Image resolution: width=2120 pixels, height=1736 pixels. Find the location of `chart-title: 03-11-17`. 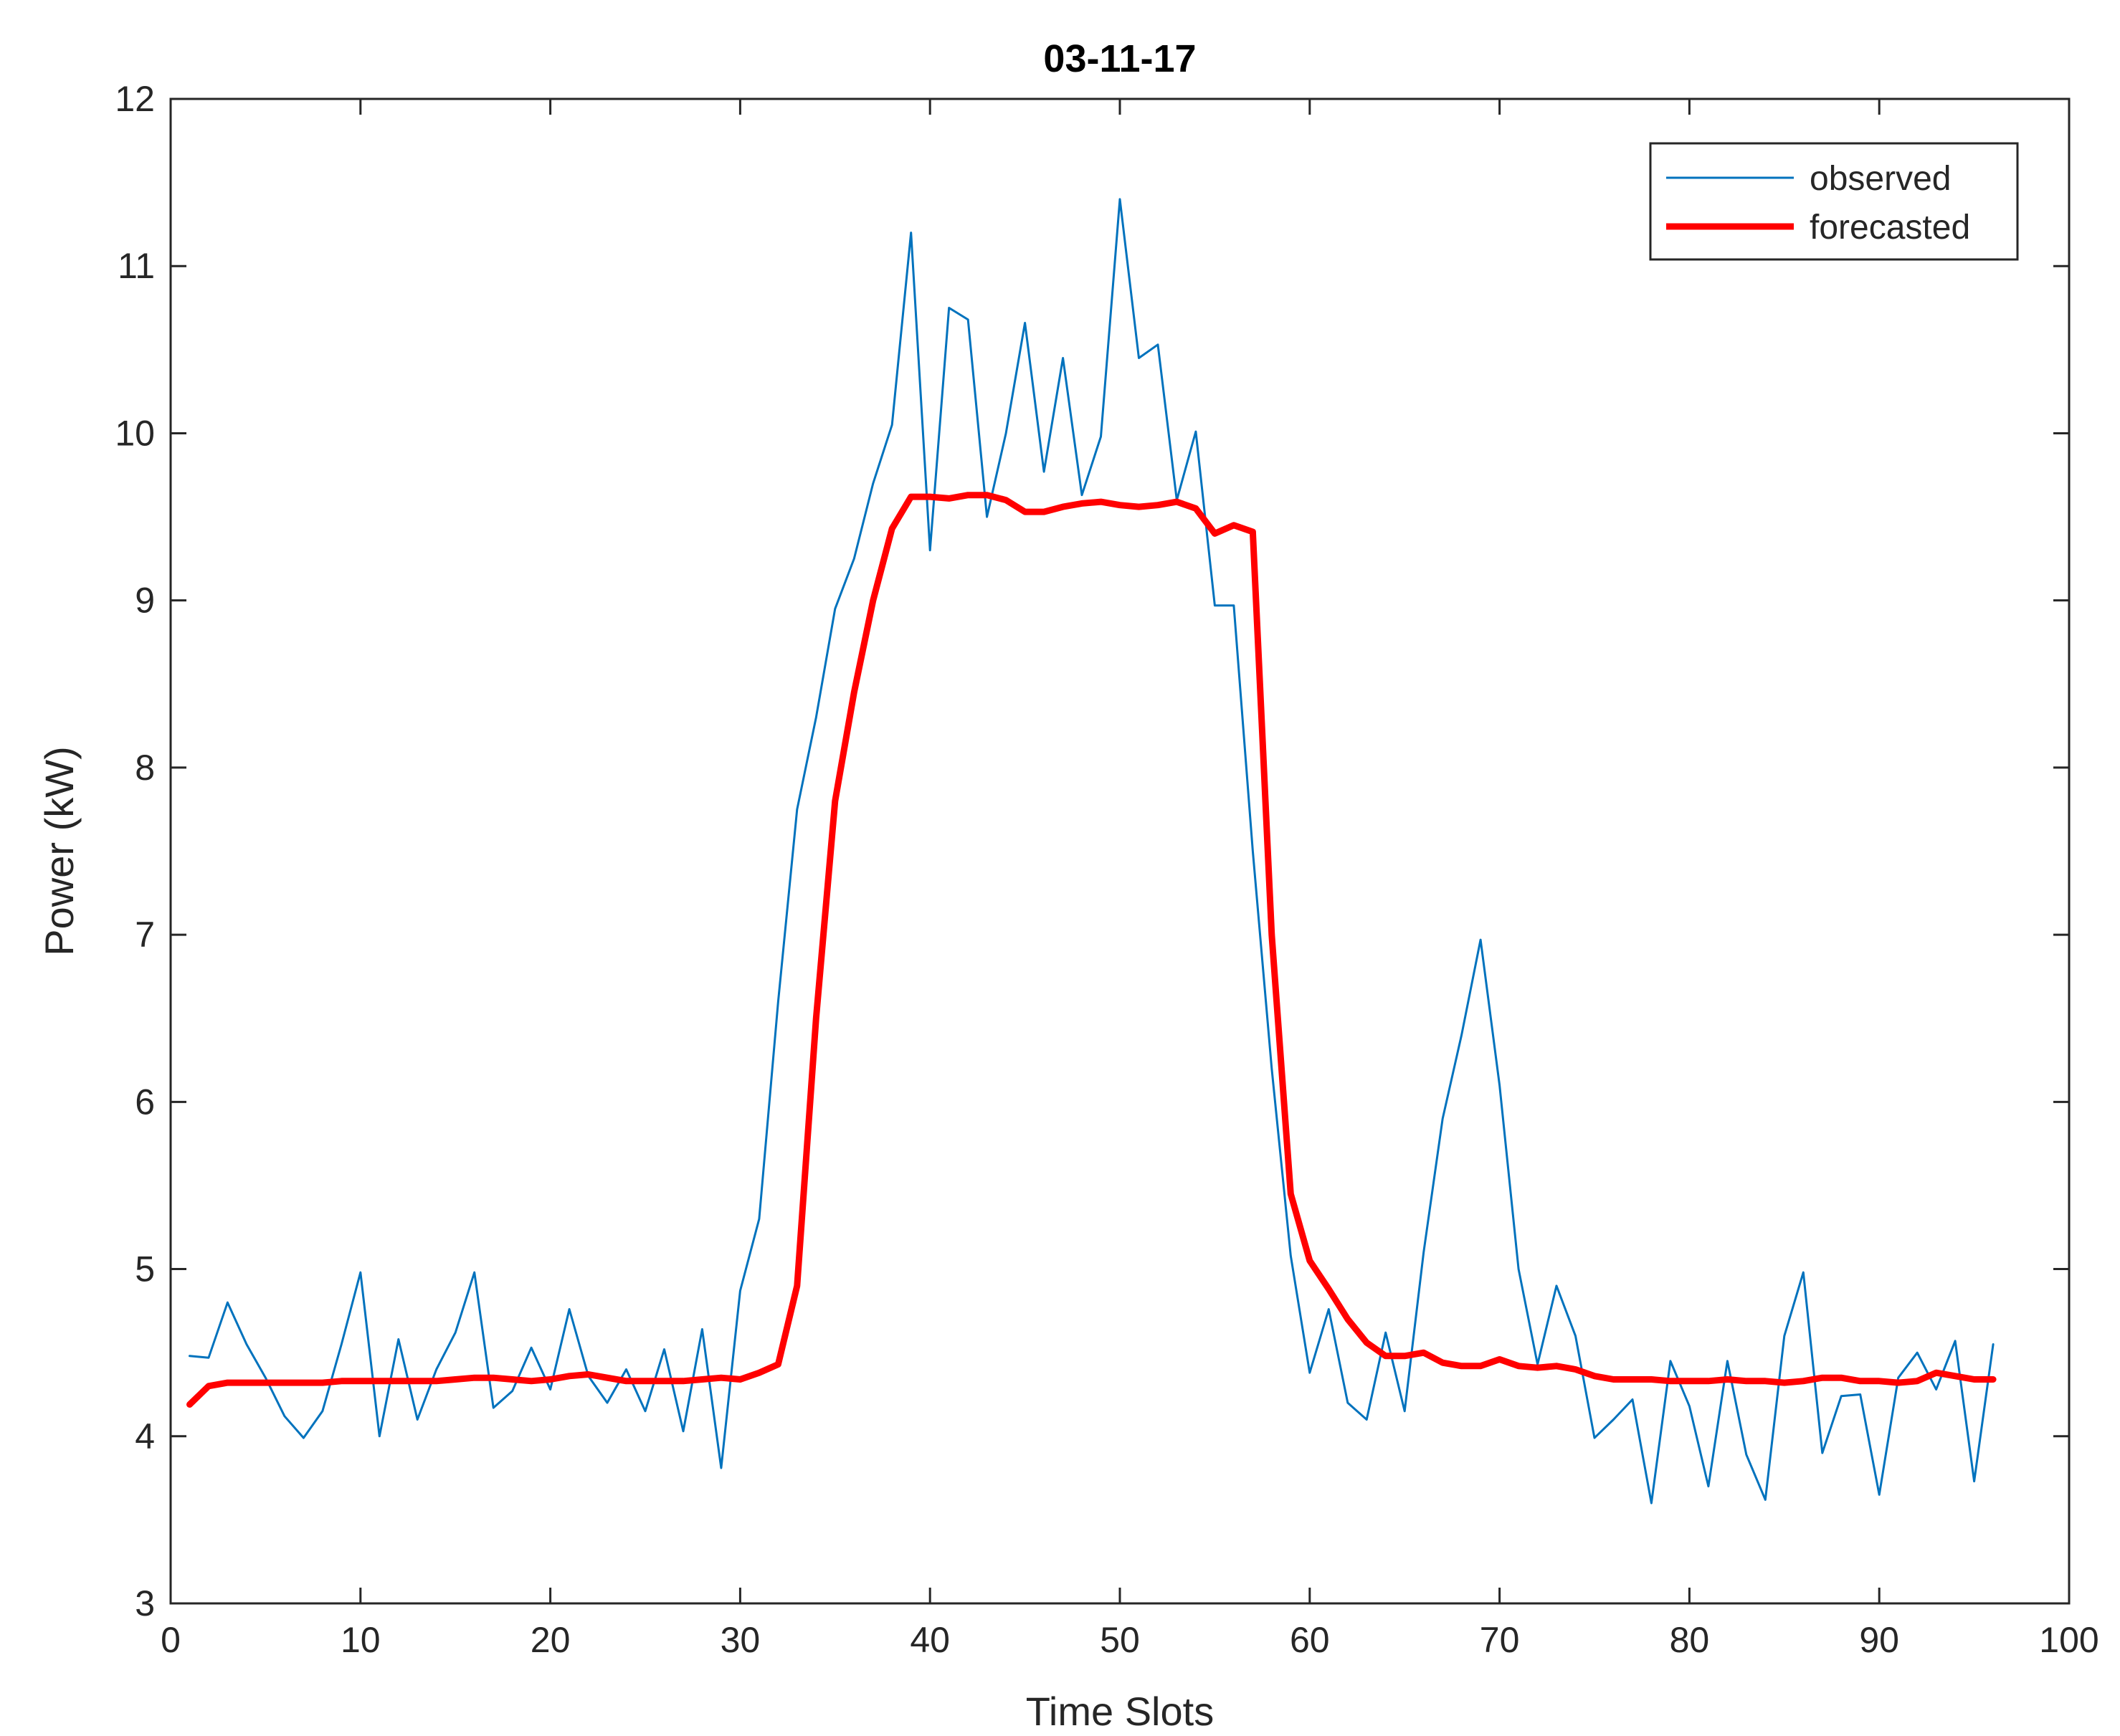

chart-title: 03-11-17 is located at coordinates (1119, 58).